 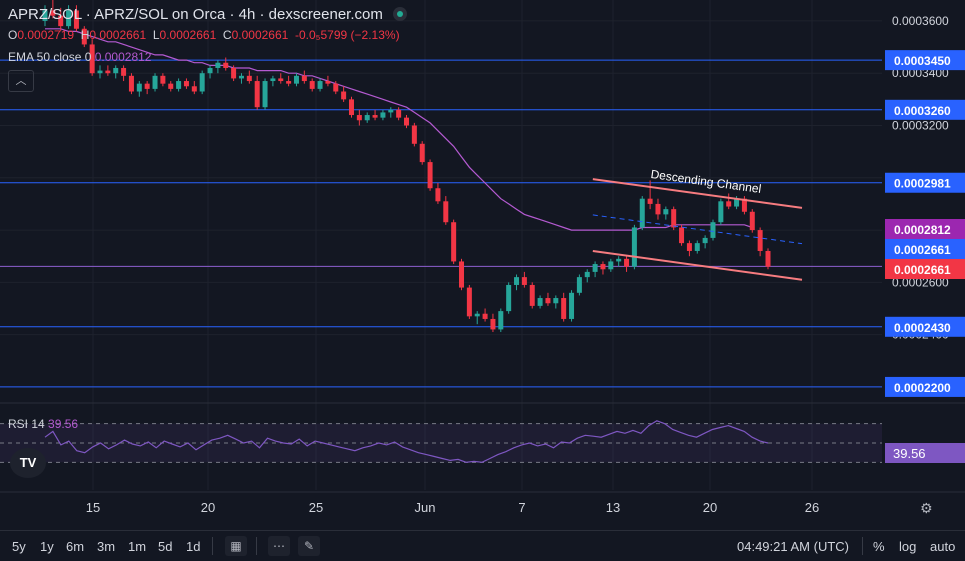 What do you see at coordinates (256, 546) in the screenshot?
I see `toolbar-divider` at bounding box center [256, 546].